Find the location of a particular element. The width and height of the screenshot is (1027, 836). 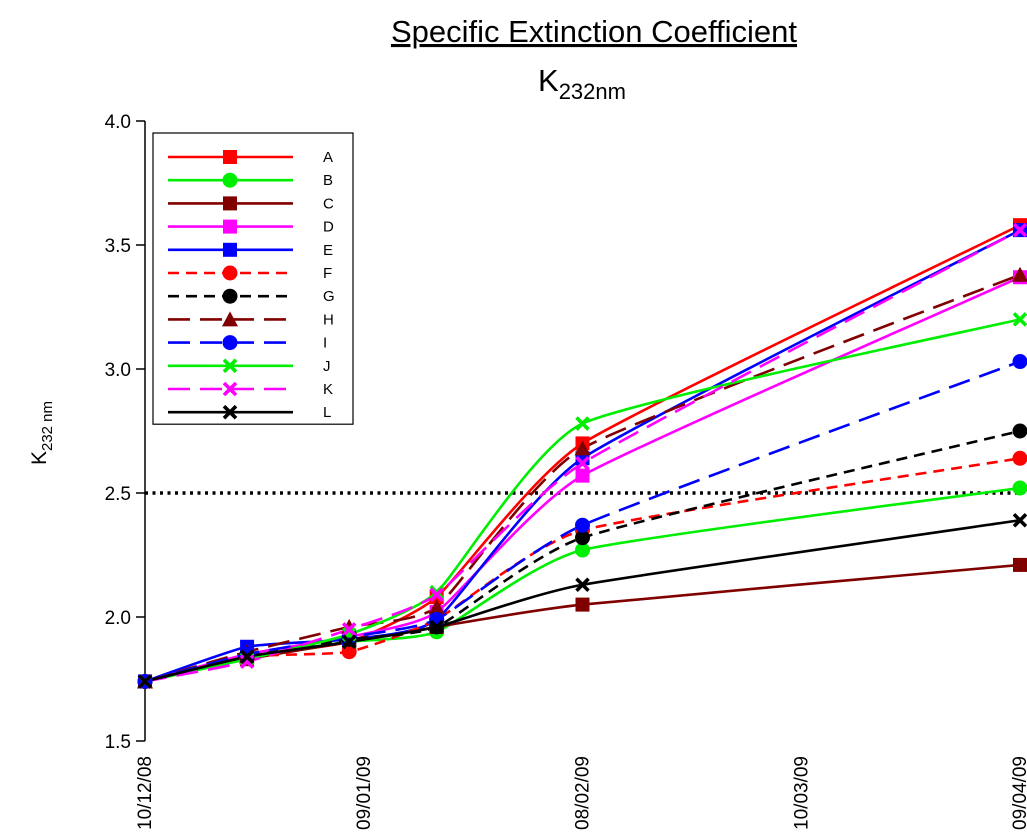

legend-marker-l is located at coordinates (230, 412).